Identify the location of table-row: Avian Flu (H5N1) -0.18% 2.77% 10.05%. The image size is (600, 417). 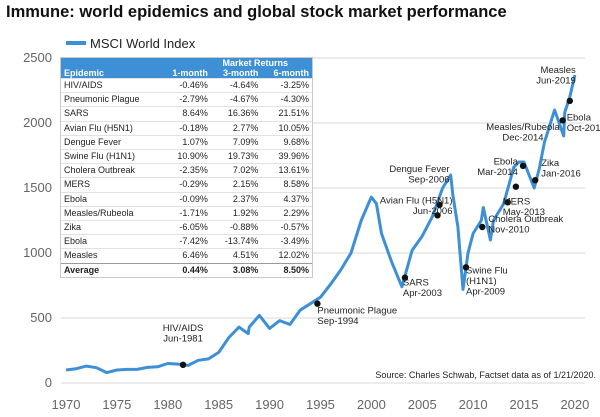
(186, 128).